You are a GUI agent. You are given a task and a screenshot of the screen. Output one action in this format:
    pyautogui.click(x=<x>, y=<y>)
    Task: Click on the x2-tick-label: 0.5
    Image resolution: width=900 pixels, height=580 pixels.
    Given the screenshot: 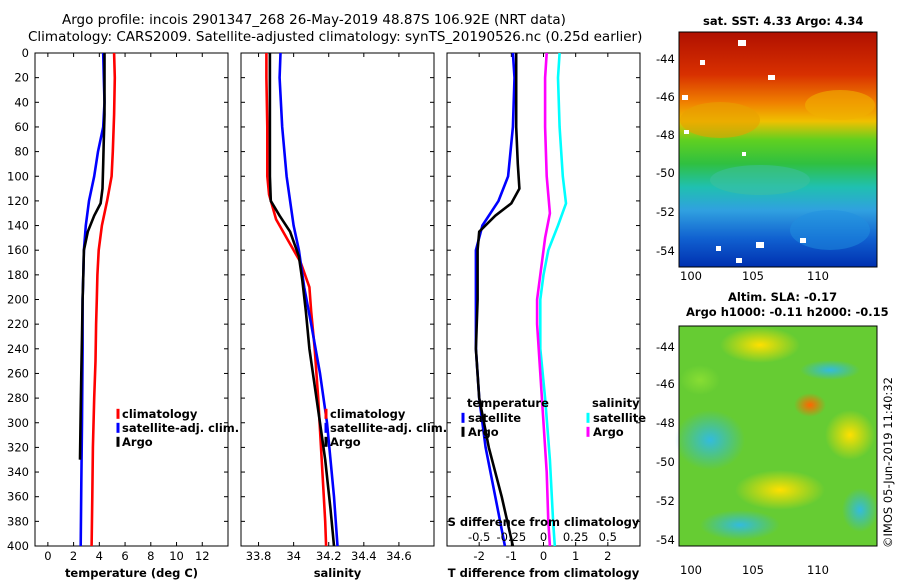 What is the action you would take?
    pyautogui.click(x=608, y=537)
    